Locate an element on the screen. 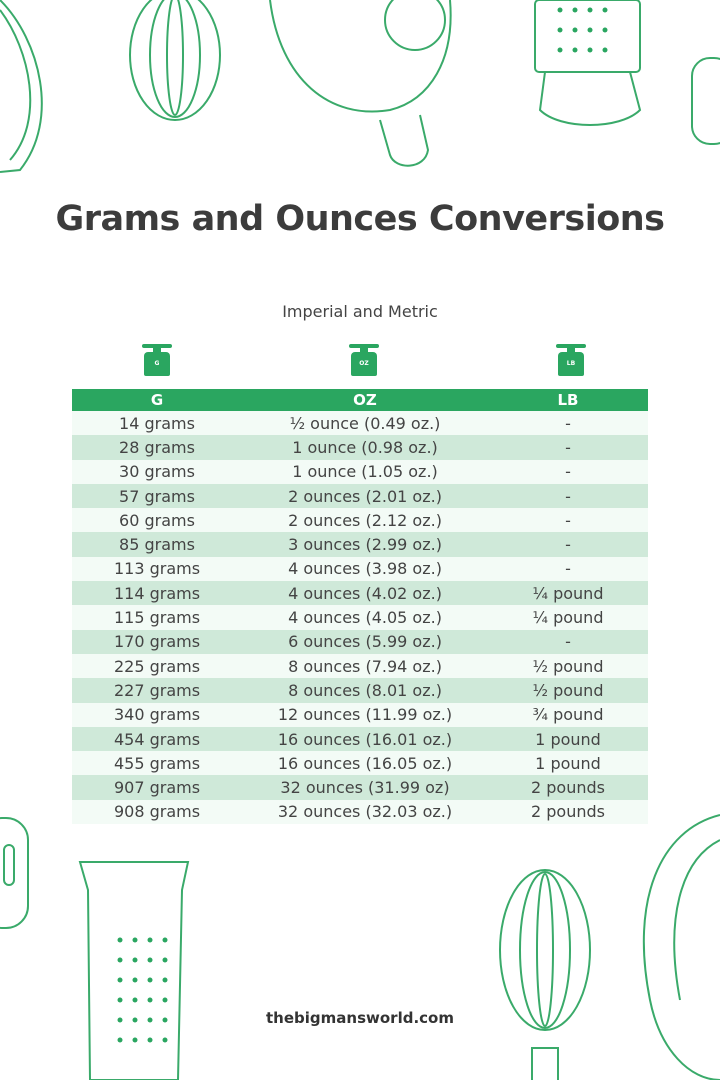 The width and height of the screenshot is (720, 1080). table-row: 114 grams 4 ounces (4.02 oz.) ¼ pound is located at coordinates (360, 593).